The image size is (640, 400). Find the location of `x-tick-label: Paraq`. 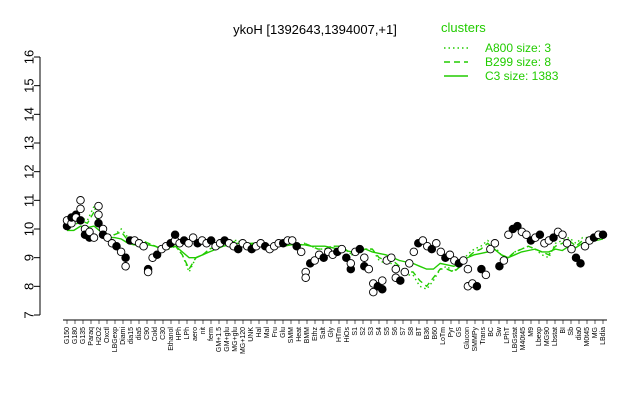

x-tick-label: Paraq is located at coordinates (91, 336).